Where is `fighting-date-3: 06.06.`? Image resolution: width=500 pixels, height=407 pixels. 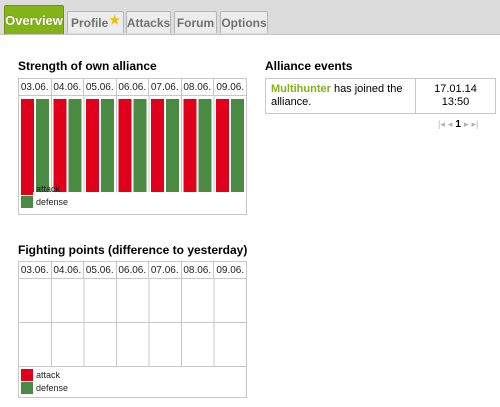 fighting-date-3: 06.06. is located at coordinates (132, 270).